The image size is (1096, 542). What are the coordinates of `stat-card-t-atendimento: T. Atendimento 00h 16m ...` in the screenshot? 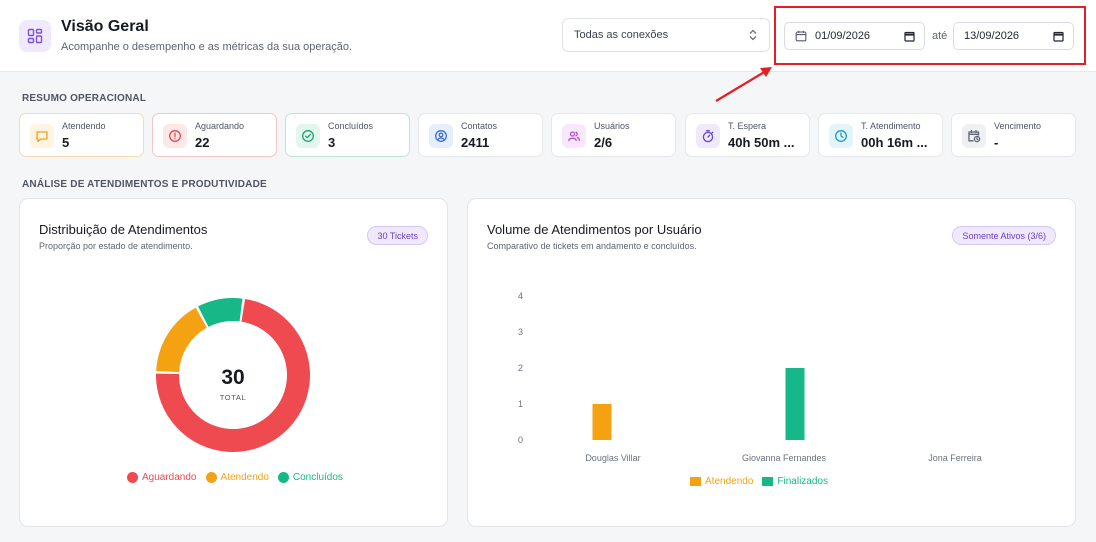 It's located at (880, 135).